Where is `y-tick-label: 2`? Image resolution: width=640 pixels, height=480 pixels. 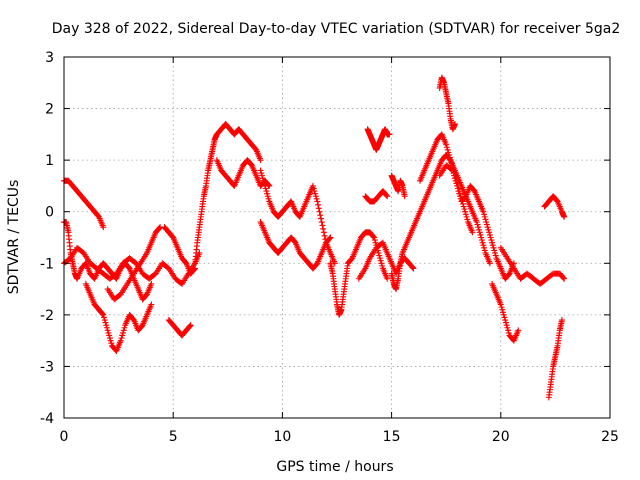
y-tick-label: 2 is located at coordinates (49, 110).